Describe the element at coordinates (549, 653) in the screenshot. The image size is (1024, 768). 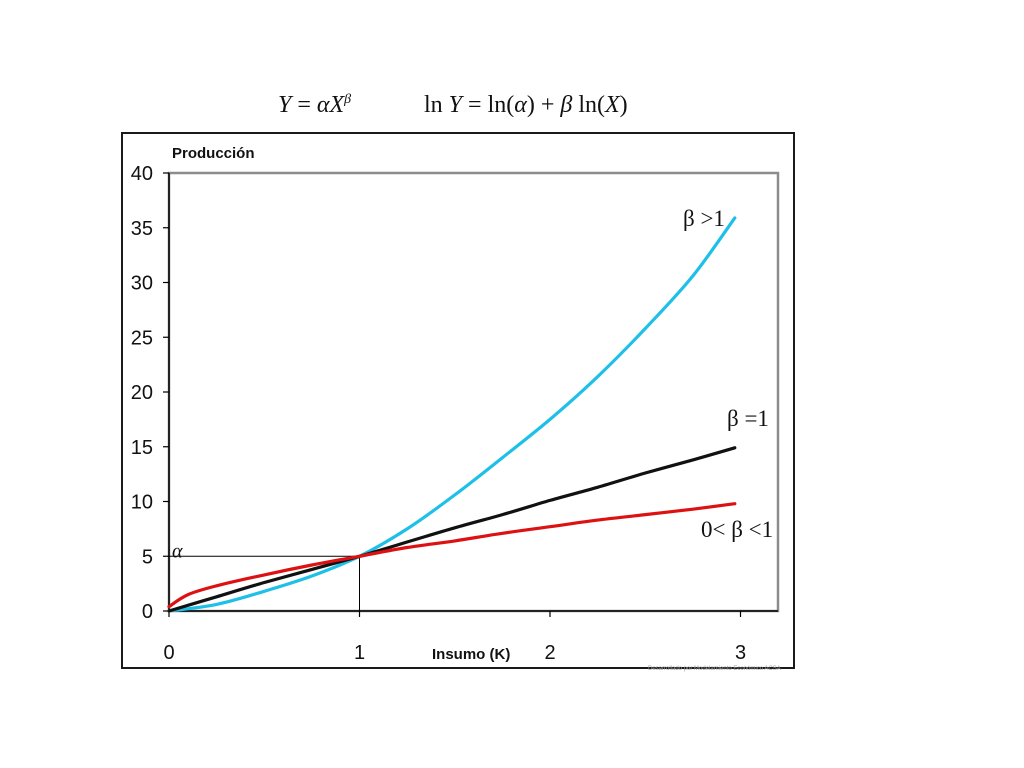
I see `x-tick-label: 2` at that location.